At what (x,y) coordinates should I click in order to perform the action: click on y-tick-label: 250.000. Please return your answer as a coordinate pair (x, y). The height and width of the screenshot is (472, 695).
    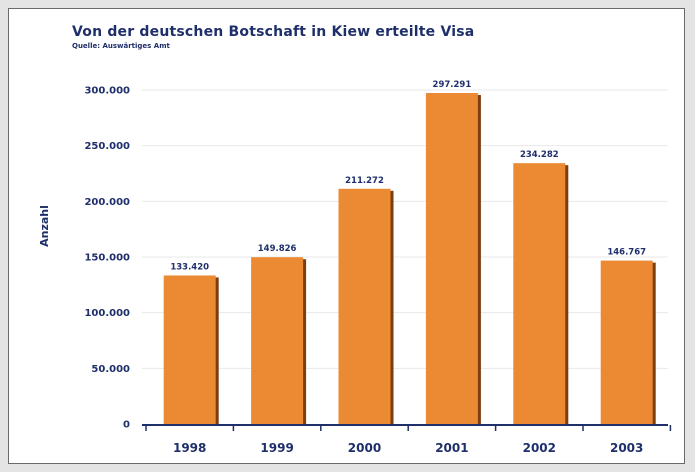
    Looking at the image, I should click on (107, 146).